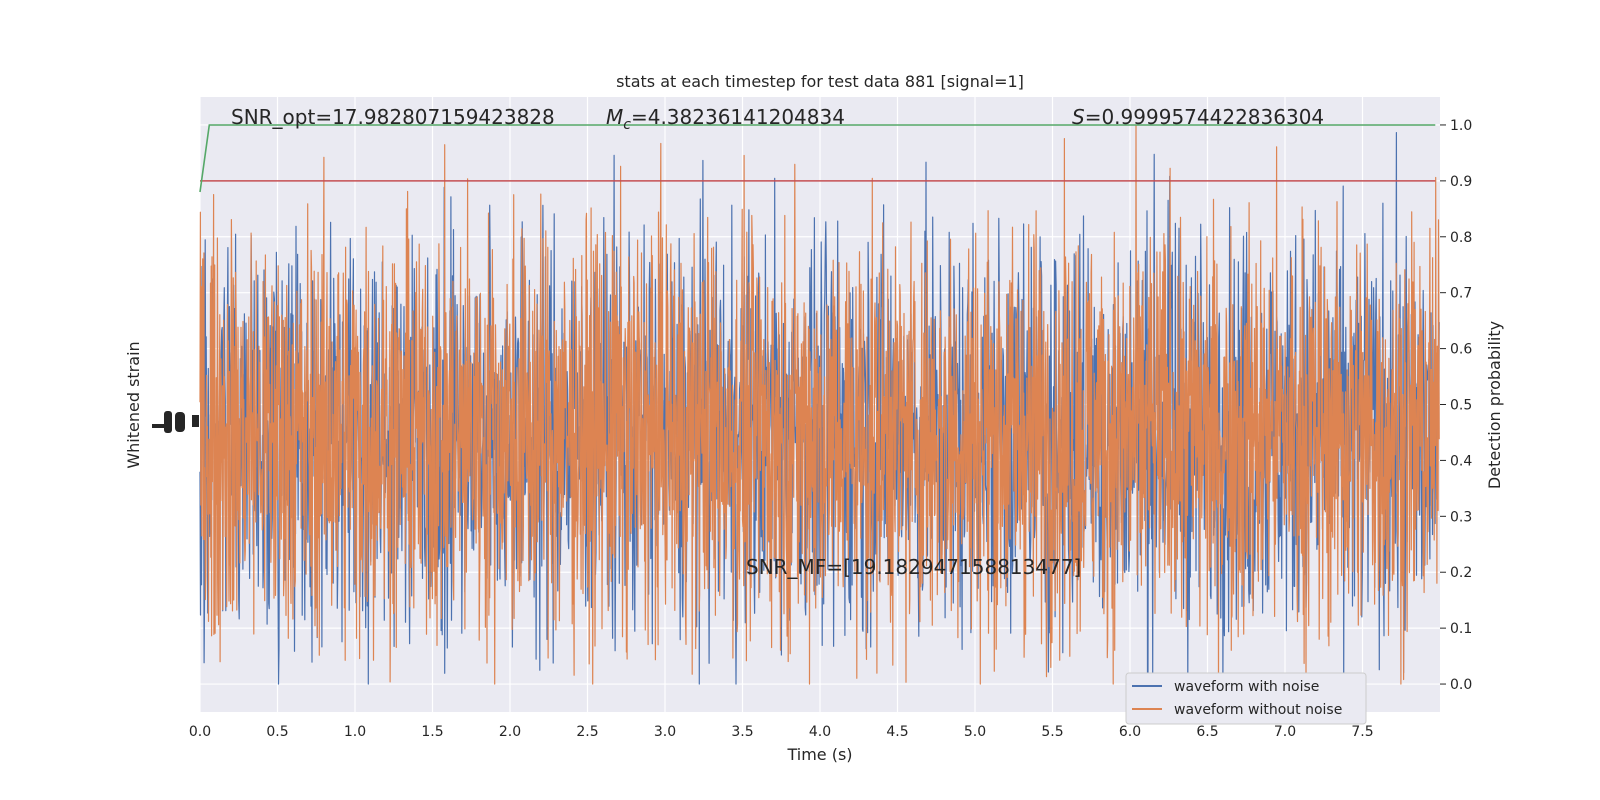  Describe the element at coordinates (1461, 573) in the screenshot. I see `y-right-tick-label: 0.2` at that location.